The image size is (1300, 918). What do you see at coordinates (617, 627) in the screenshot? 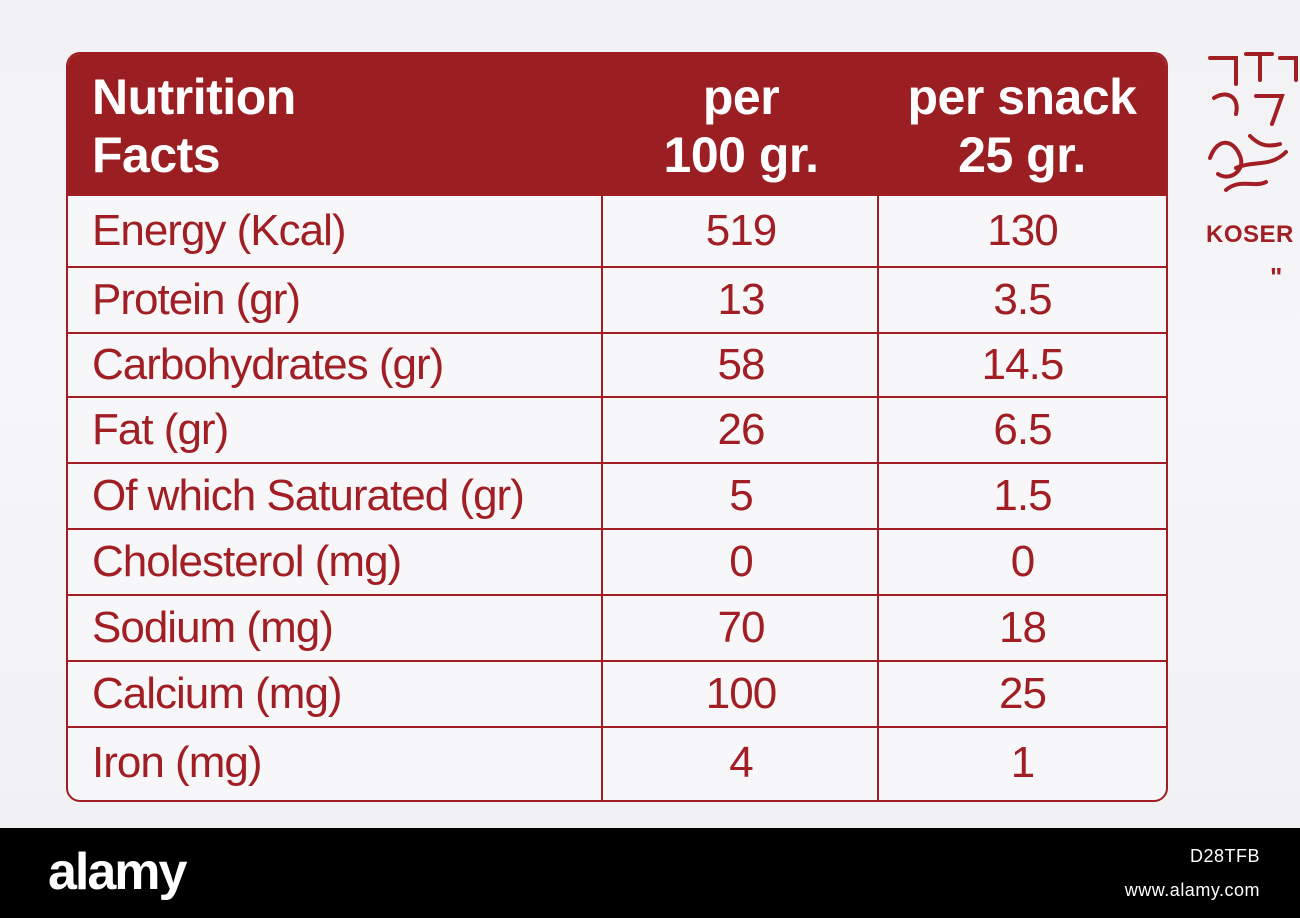
I see `table-row: Sodium (mg) 70 18` at bounding box center [617, 627].